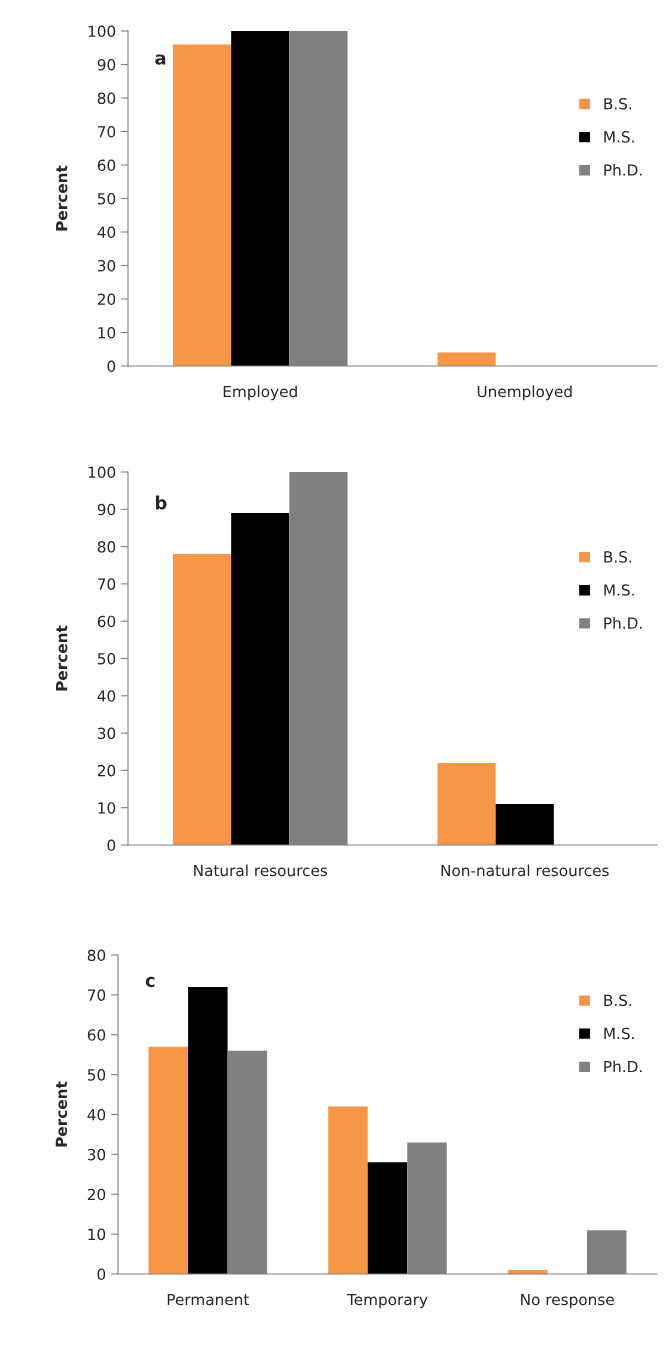 The width and height of the screenshot is (667, 1350). I want to click on annotation: a, so click(160, 59).